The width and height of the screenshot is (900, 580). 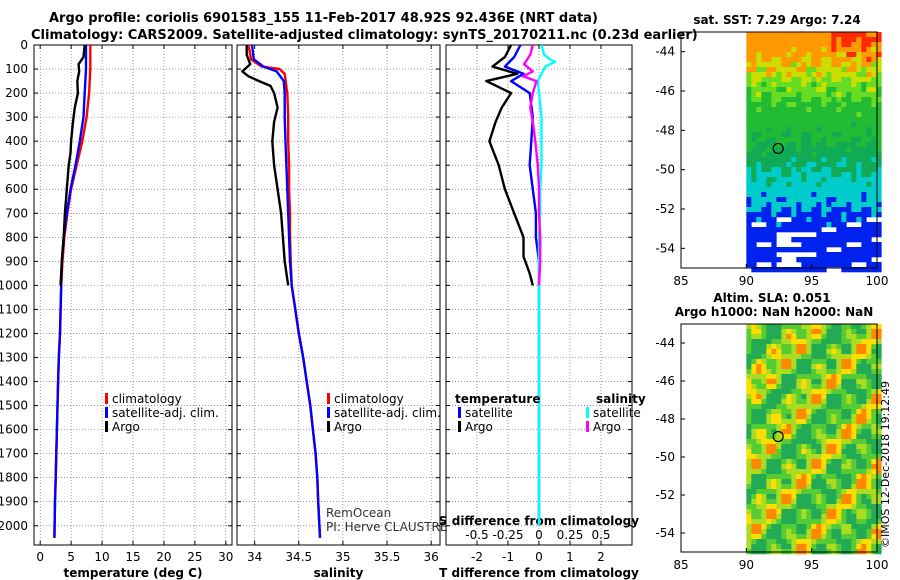 What do you see at coordinates (459, 412) in the screenshot?
I see `difference-legend-t-satellite-swatch` at bounding box center [459, 412].